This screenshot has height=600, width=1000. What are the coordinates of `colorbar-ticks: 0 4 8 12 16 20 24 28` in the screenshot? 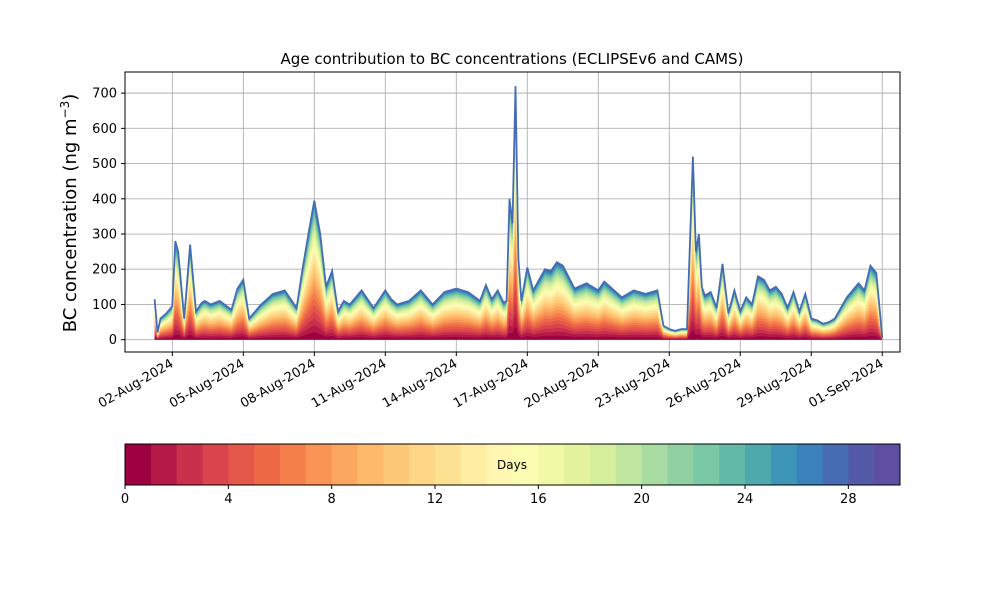 It's located at (489, 496).